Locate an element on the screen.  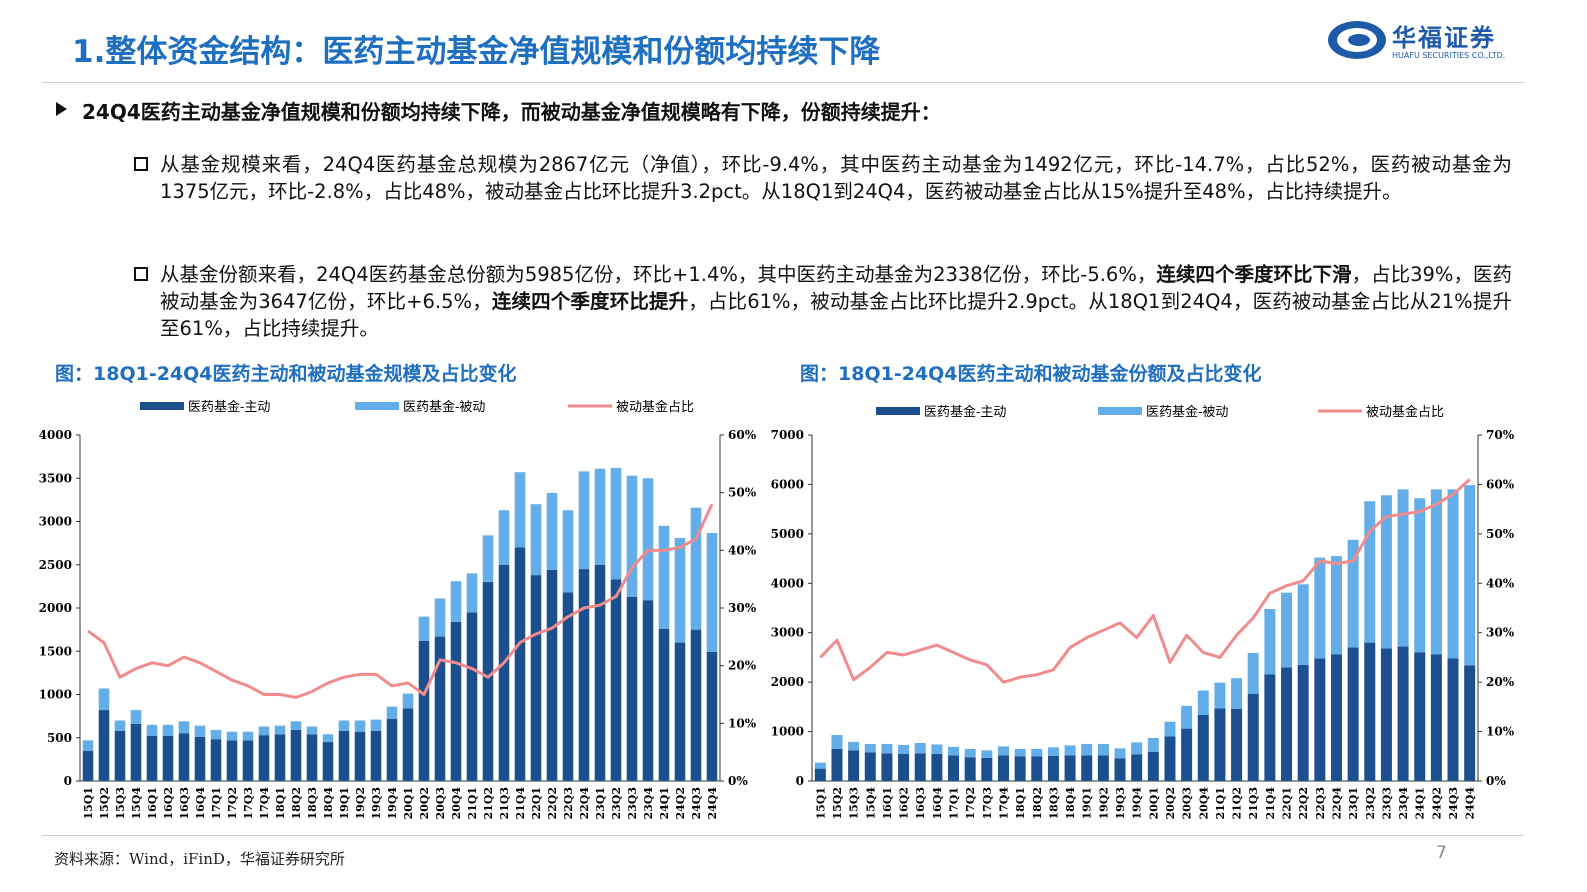
y2-tick-label: 20% is located at coordinates (1500, 682).